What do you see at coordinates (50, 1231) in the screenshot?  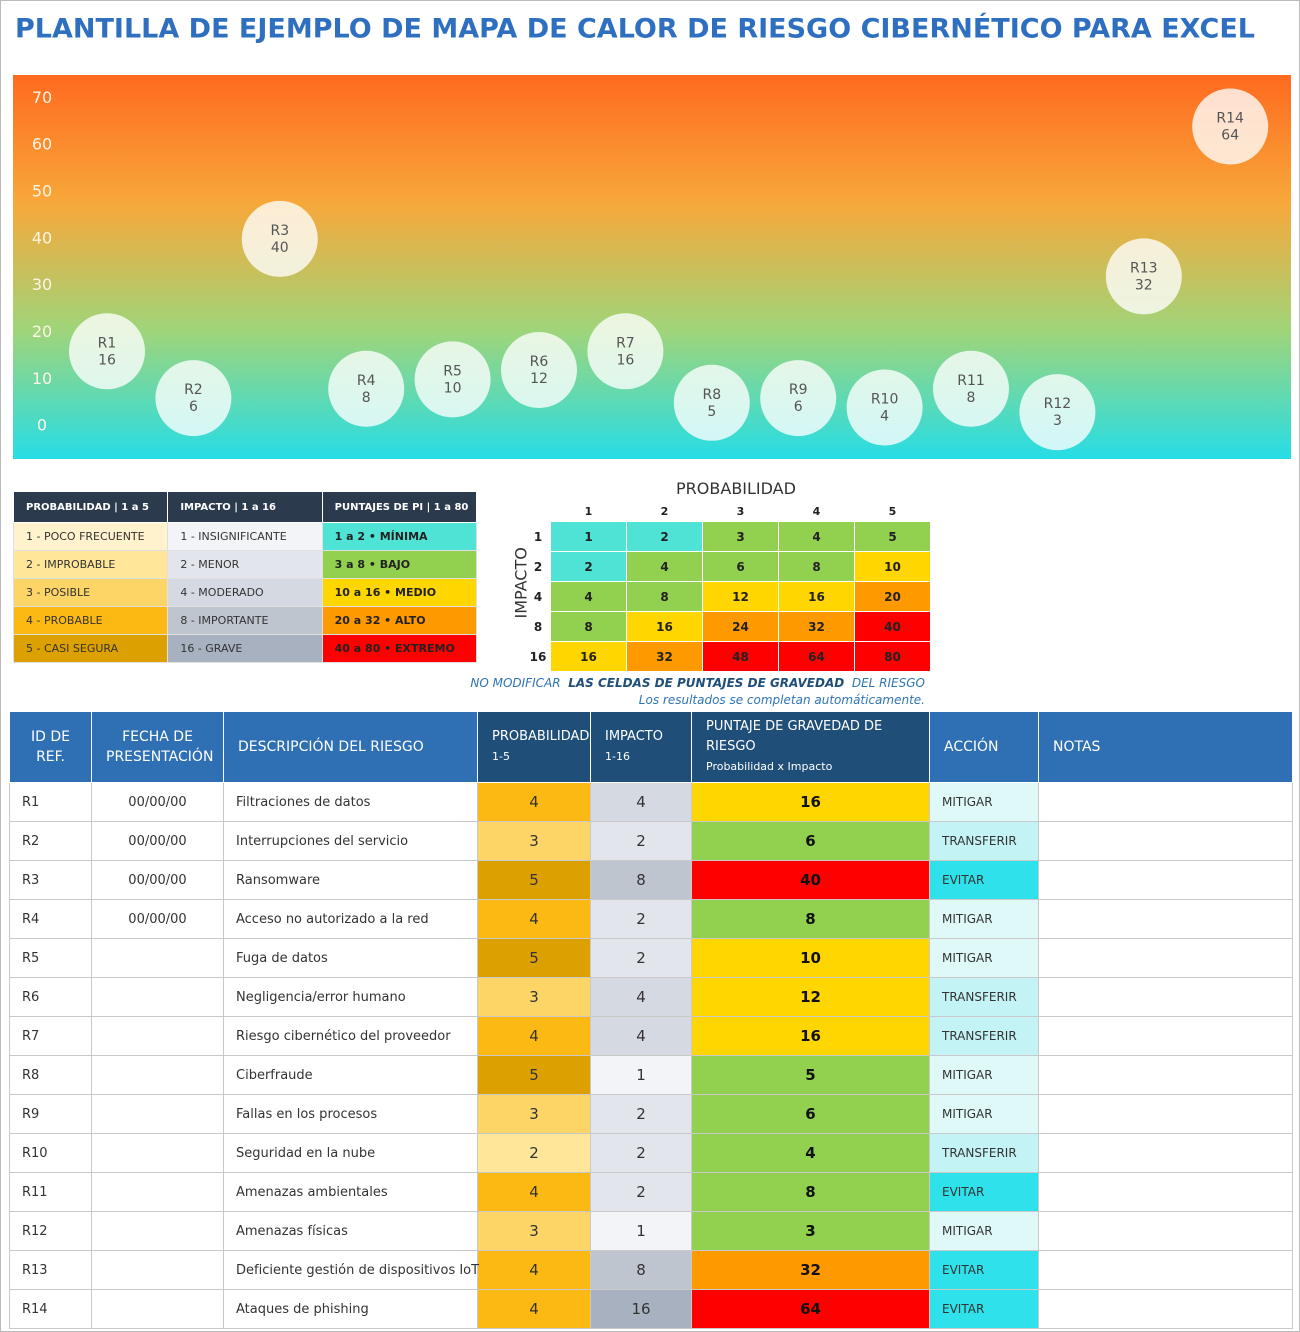 I see `ref-id: R12` at bounding box center [50, 1231].